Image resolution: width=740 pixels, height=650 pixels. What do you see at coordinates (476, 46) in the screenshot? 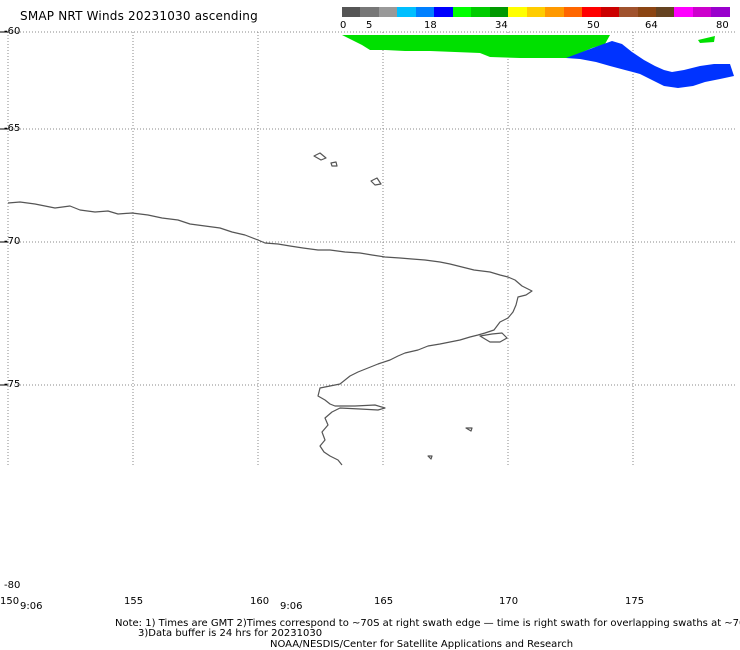
I see `wind-swath-green` at bounding box center [476, 46].